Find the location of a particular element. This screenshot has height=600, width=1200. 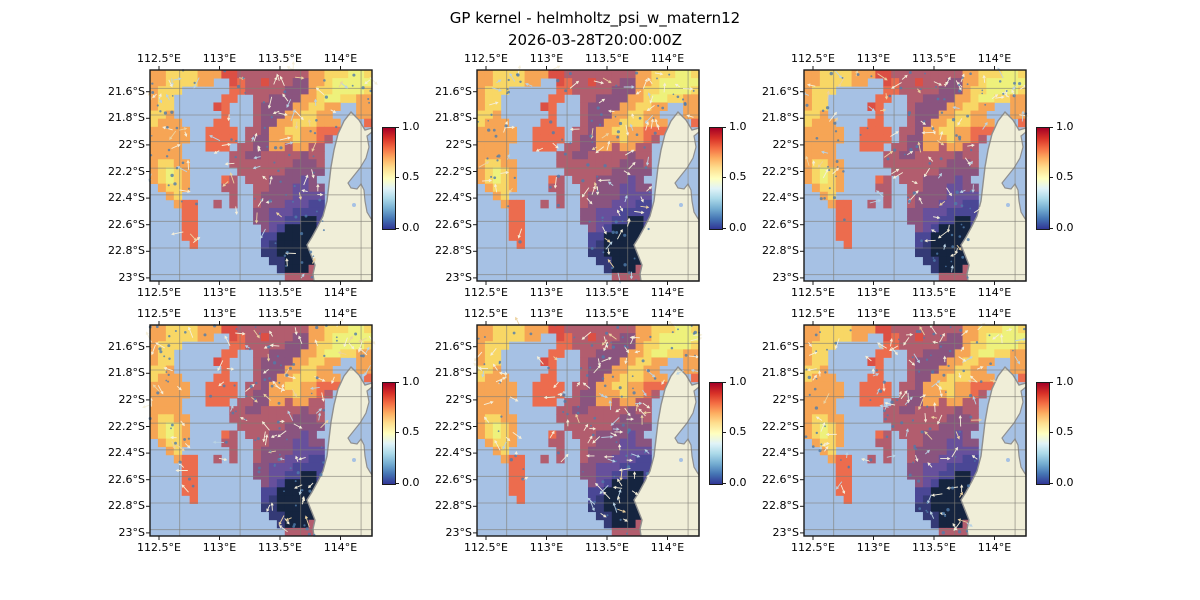

figure-subtitle: 2026-03-28T20:00:00Z is located at coordinates (595, 40).